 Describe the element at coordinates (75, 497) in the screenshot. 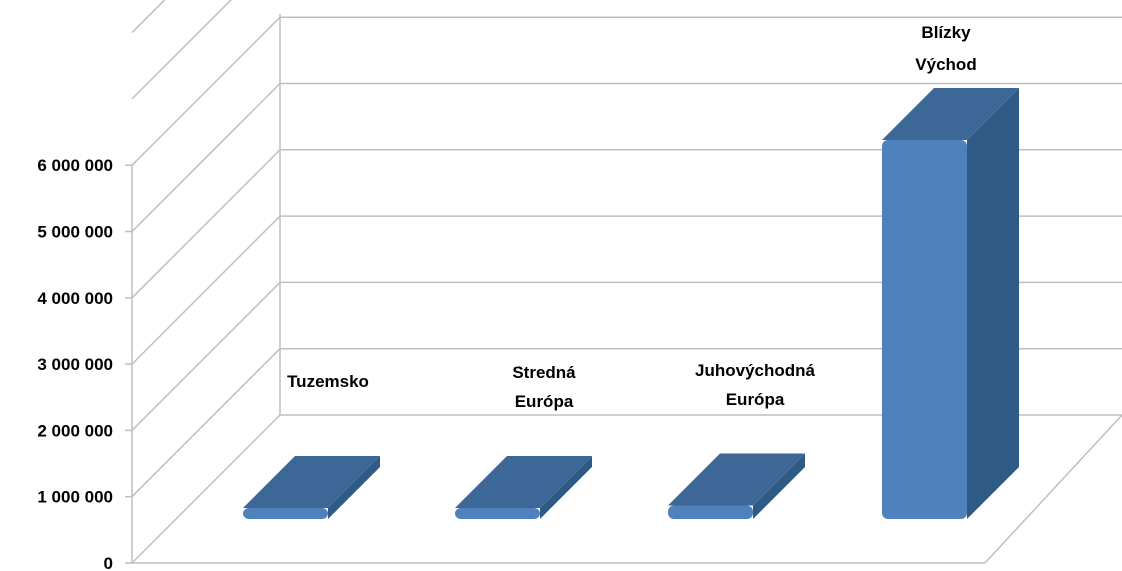

I see `y-tick-label: 1 000 000` at that location.